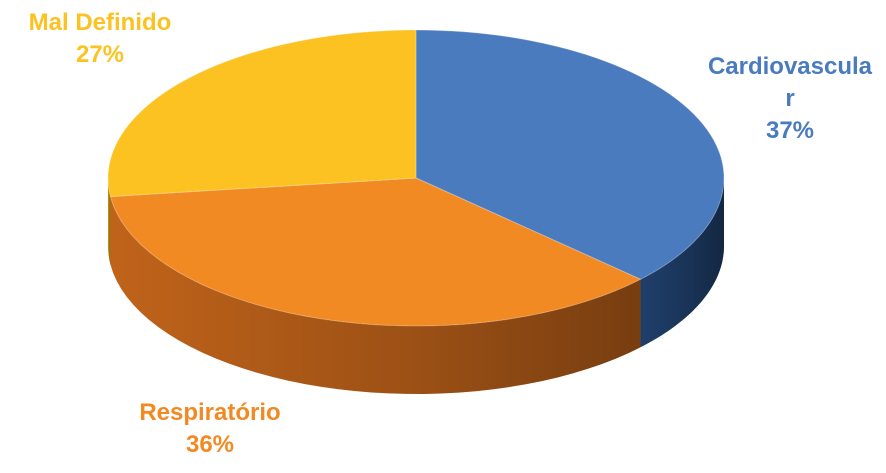 Image resolution: width=886 pixels, height=473 pixels. Describe the element at coordinates (100, 38) in the screenshot. I see `data-label-mal-definido: Mal Definido 27%` at that location.